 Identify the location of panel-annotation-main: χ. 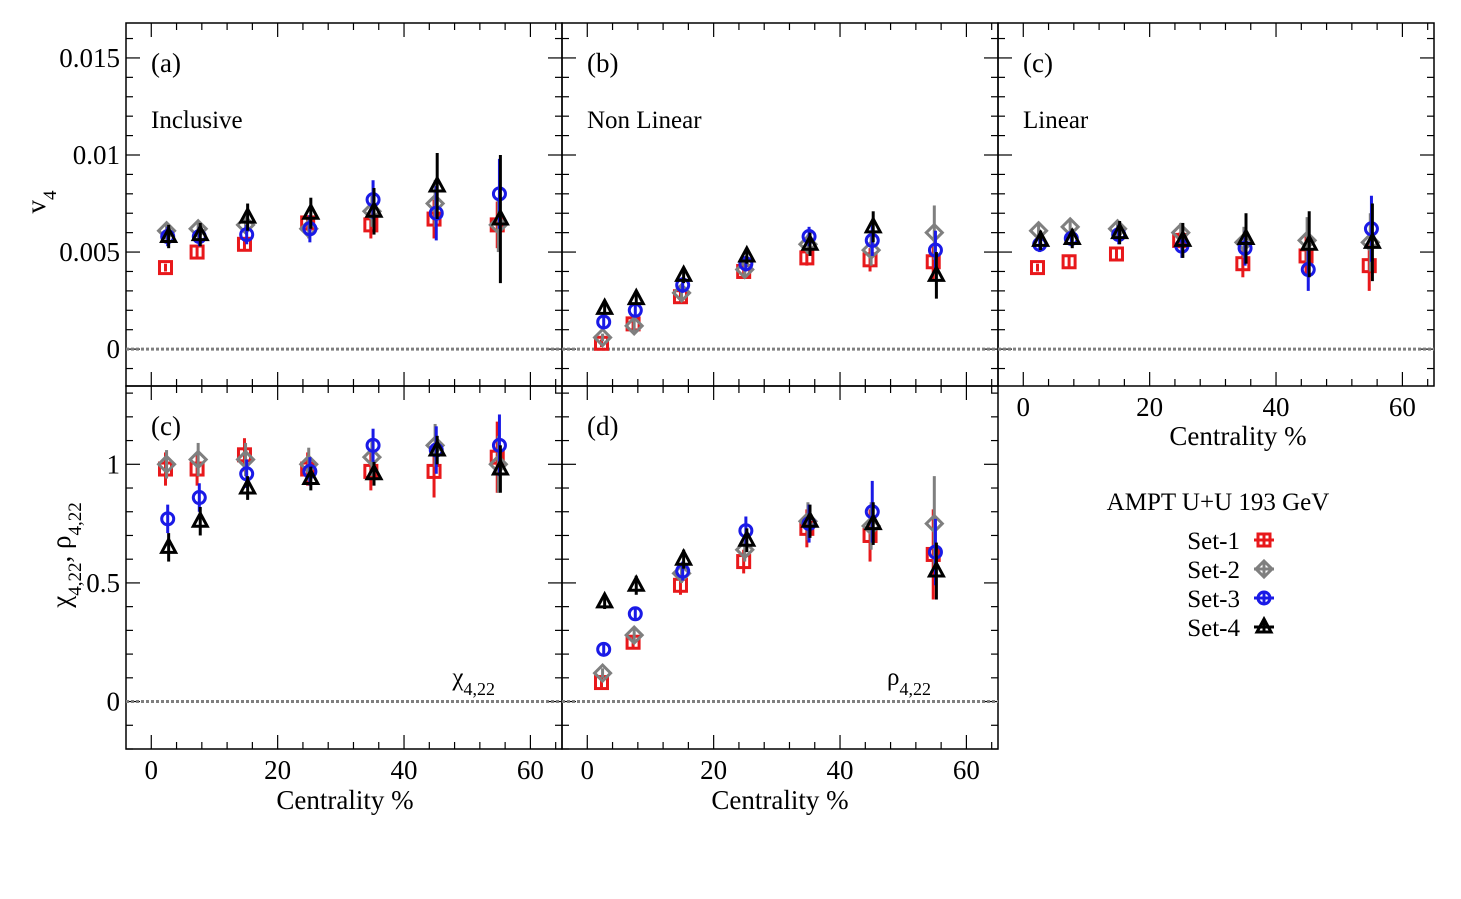
(457, 677).